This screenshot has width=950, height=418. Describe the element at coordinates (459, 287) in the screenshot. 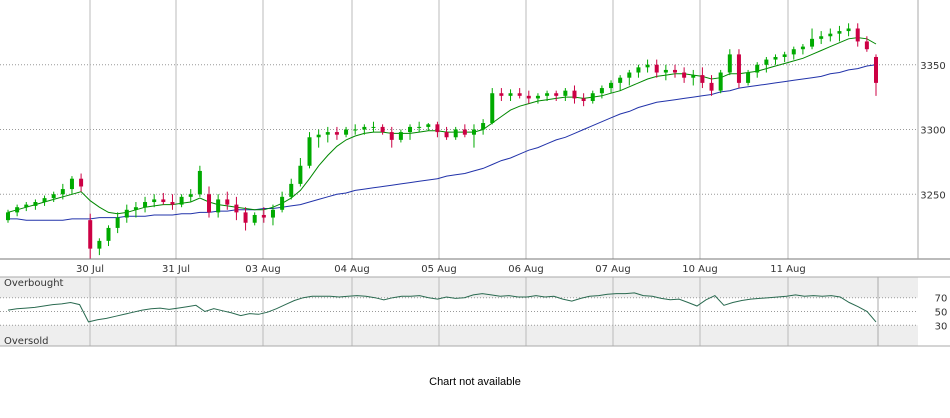

I see `overbought-band` at that location.